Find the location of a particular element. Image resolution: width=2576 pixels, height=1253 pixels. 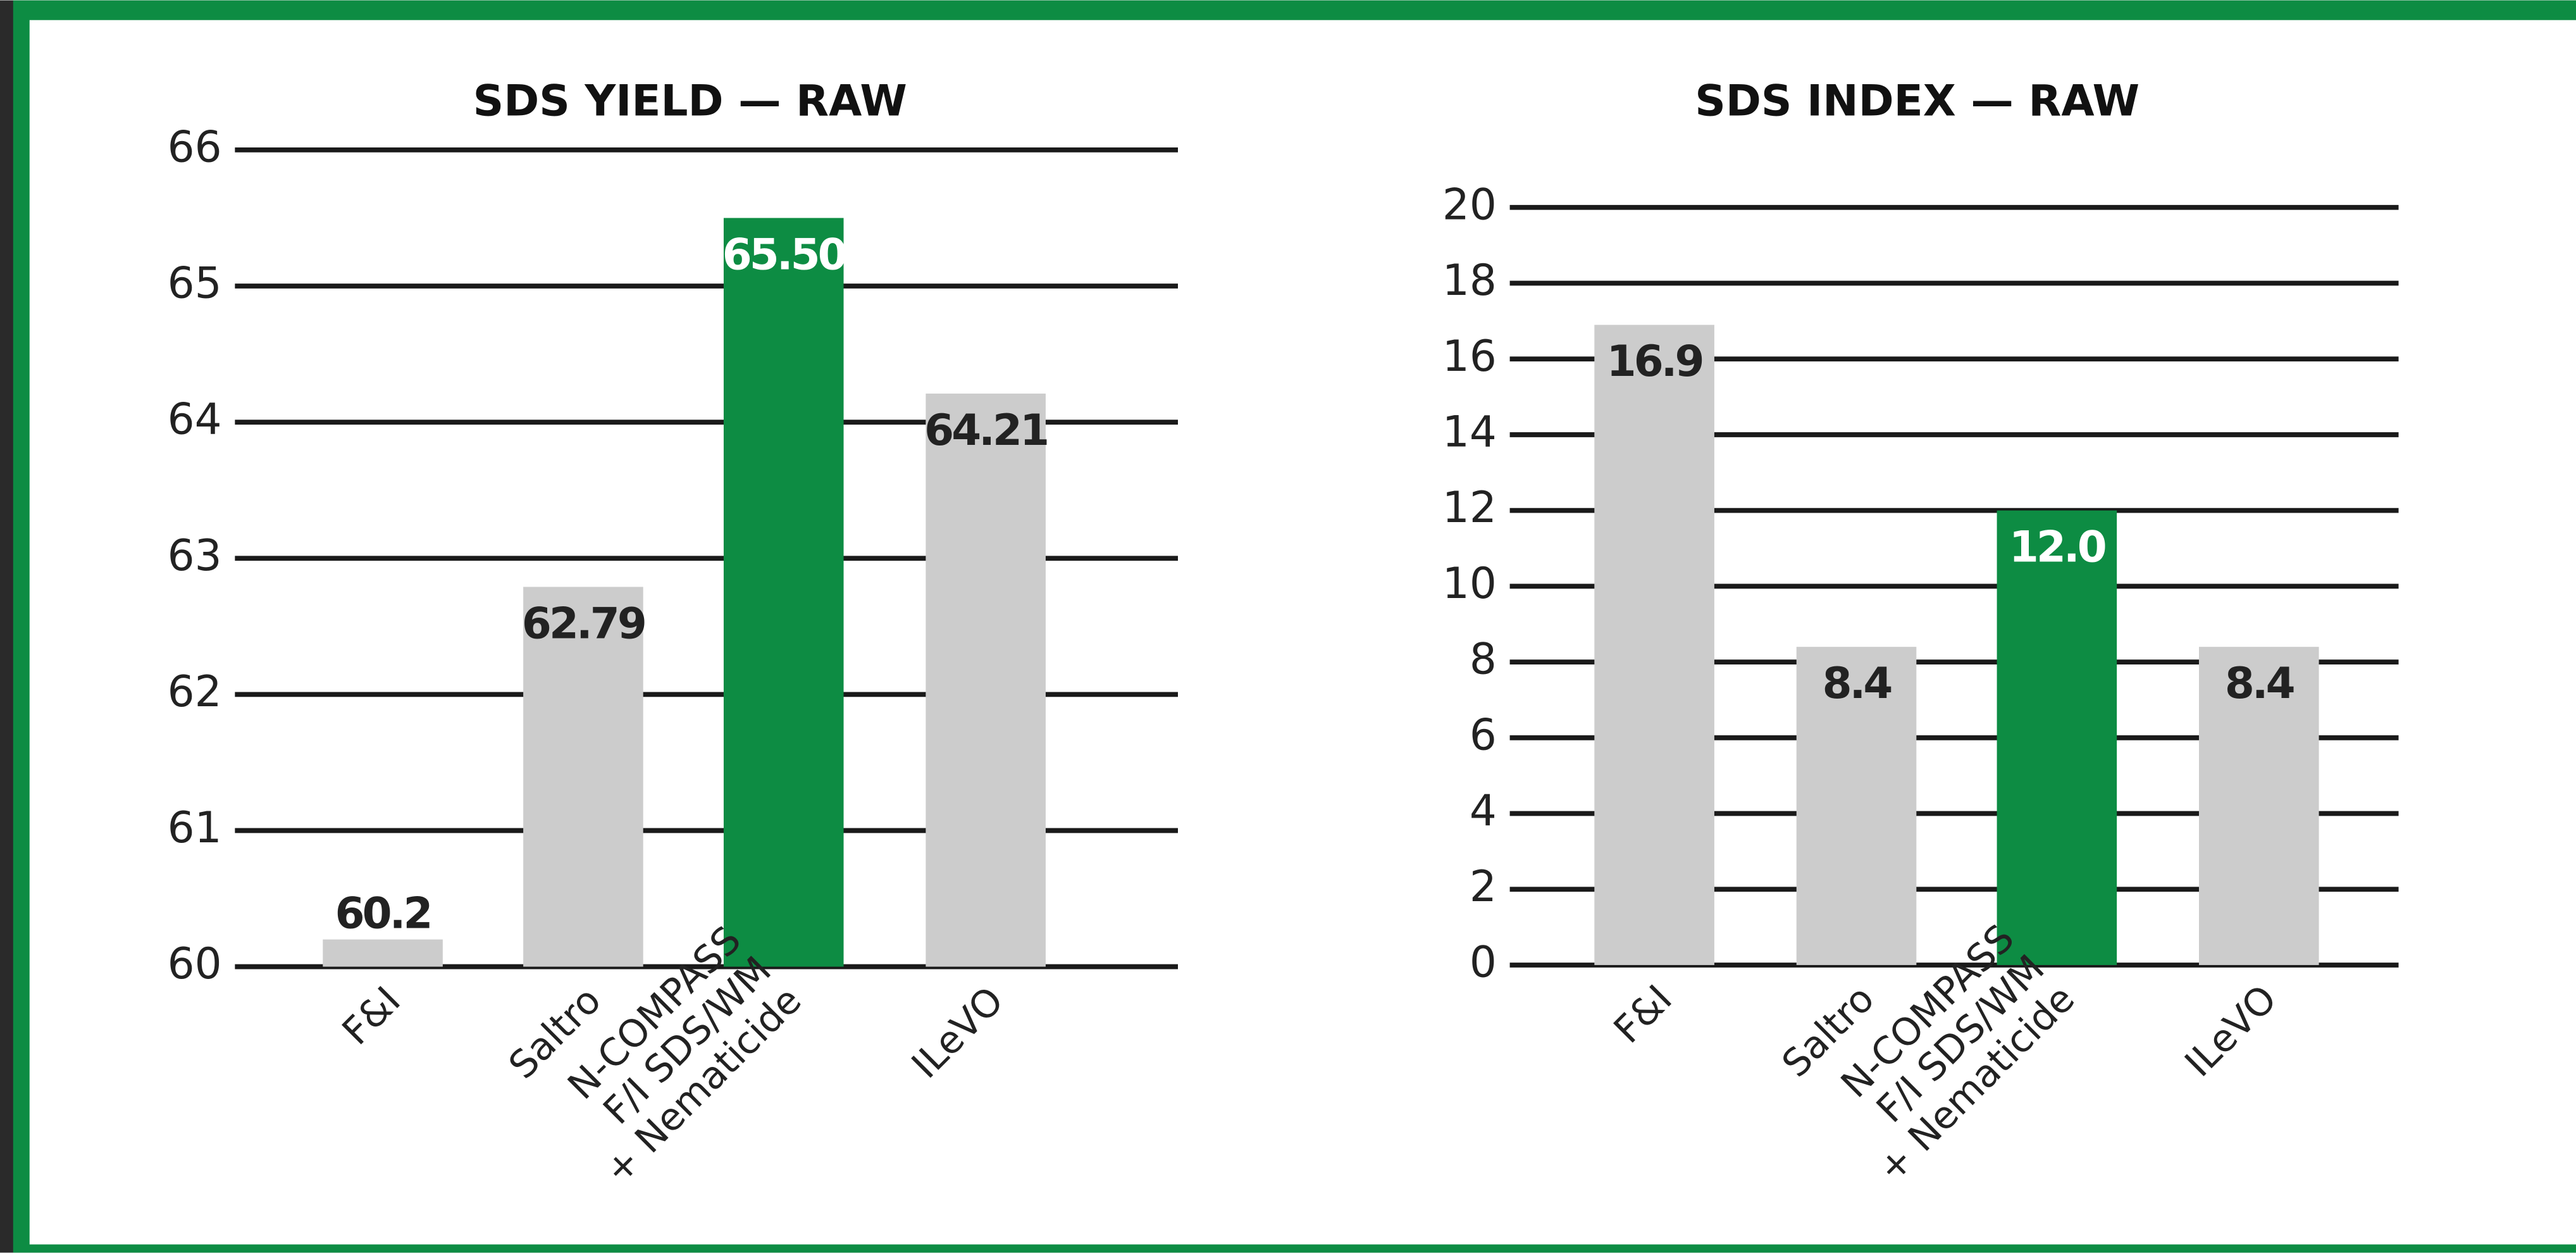

y-tick-label: 20 is located at coordinates (1470, 204).